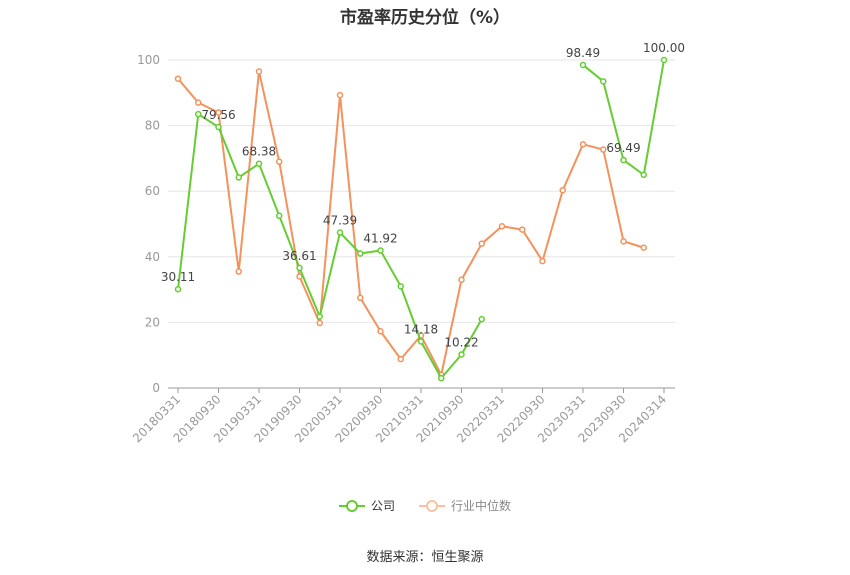 The height and width of the screenshot is (575, 850). Describe the element at coordinates (299, 256) in the screenshot. I see `data-label-company: 36.61` at that location.